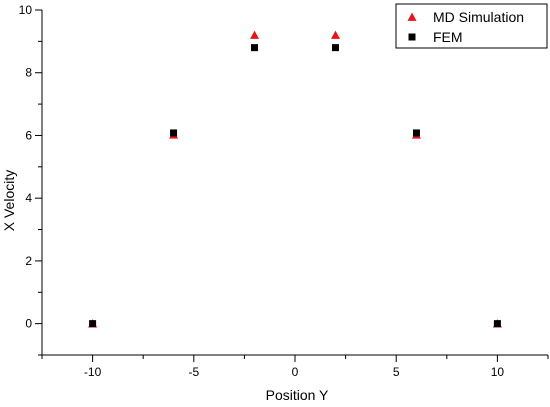  I want to click on x-tick-label: -10, so click(93, 372).